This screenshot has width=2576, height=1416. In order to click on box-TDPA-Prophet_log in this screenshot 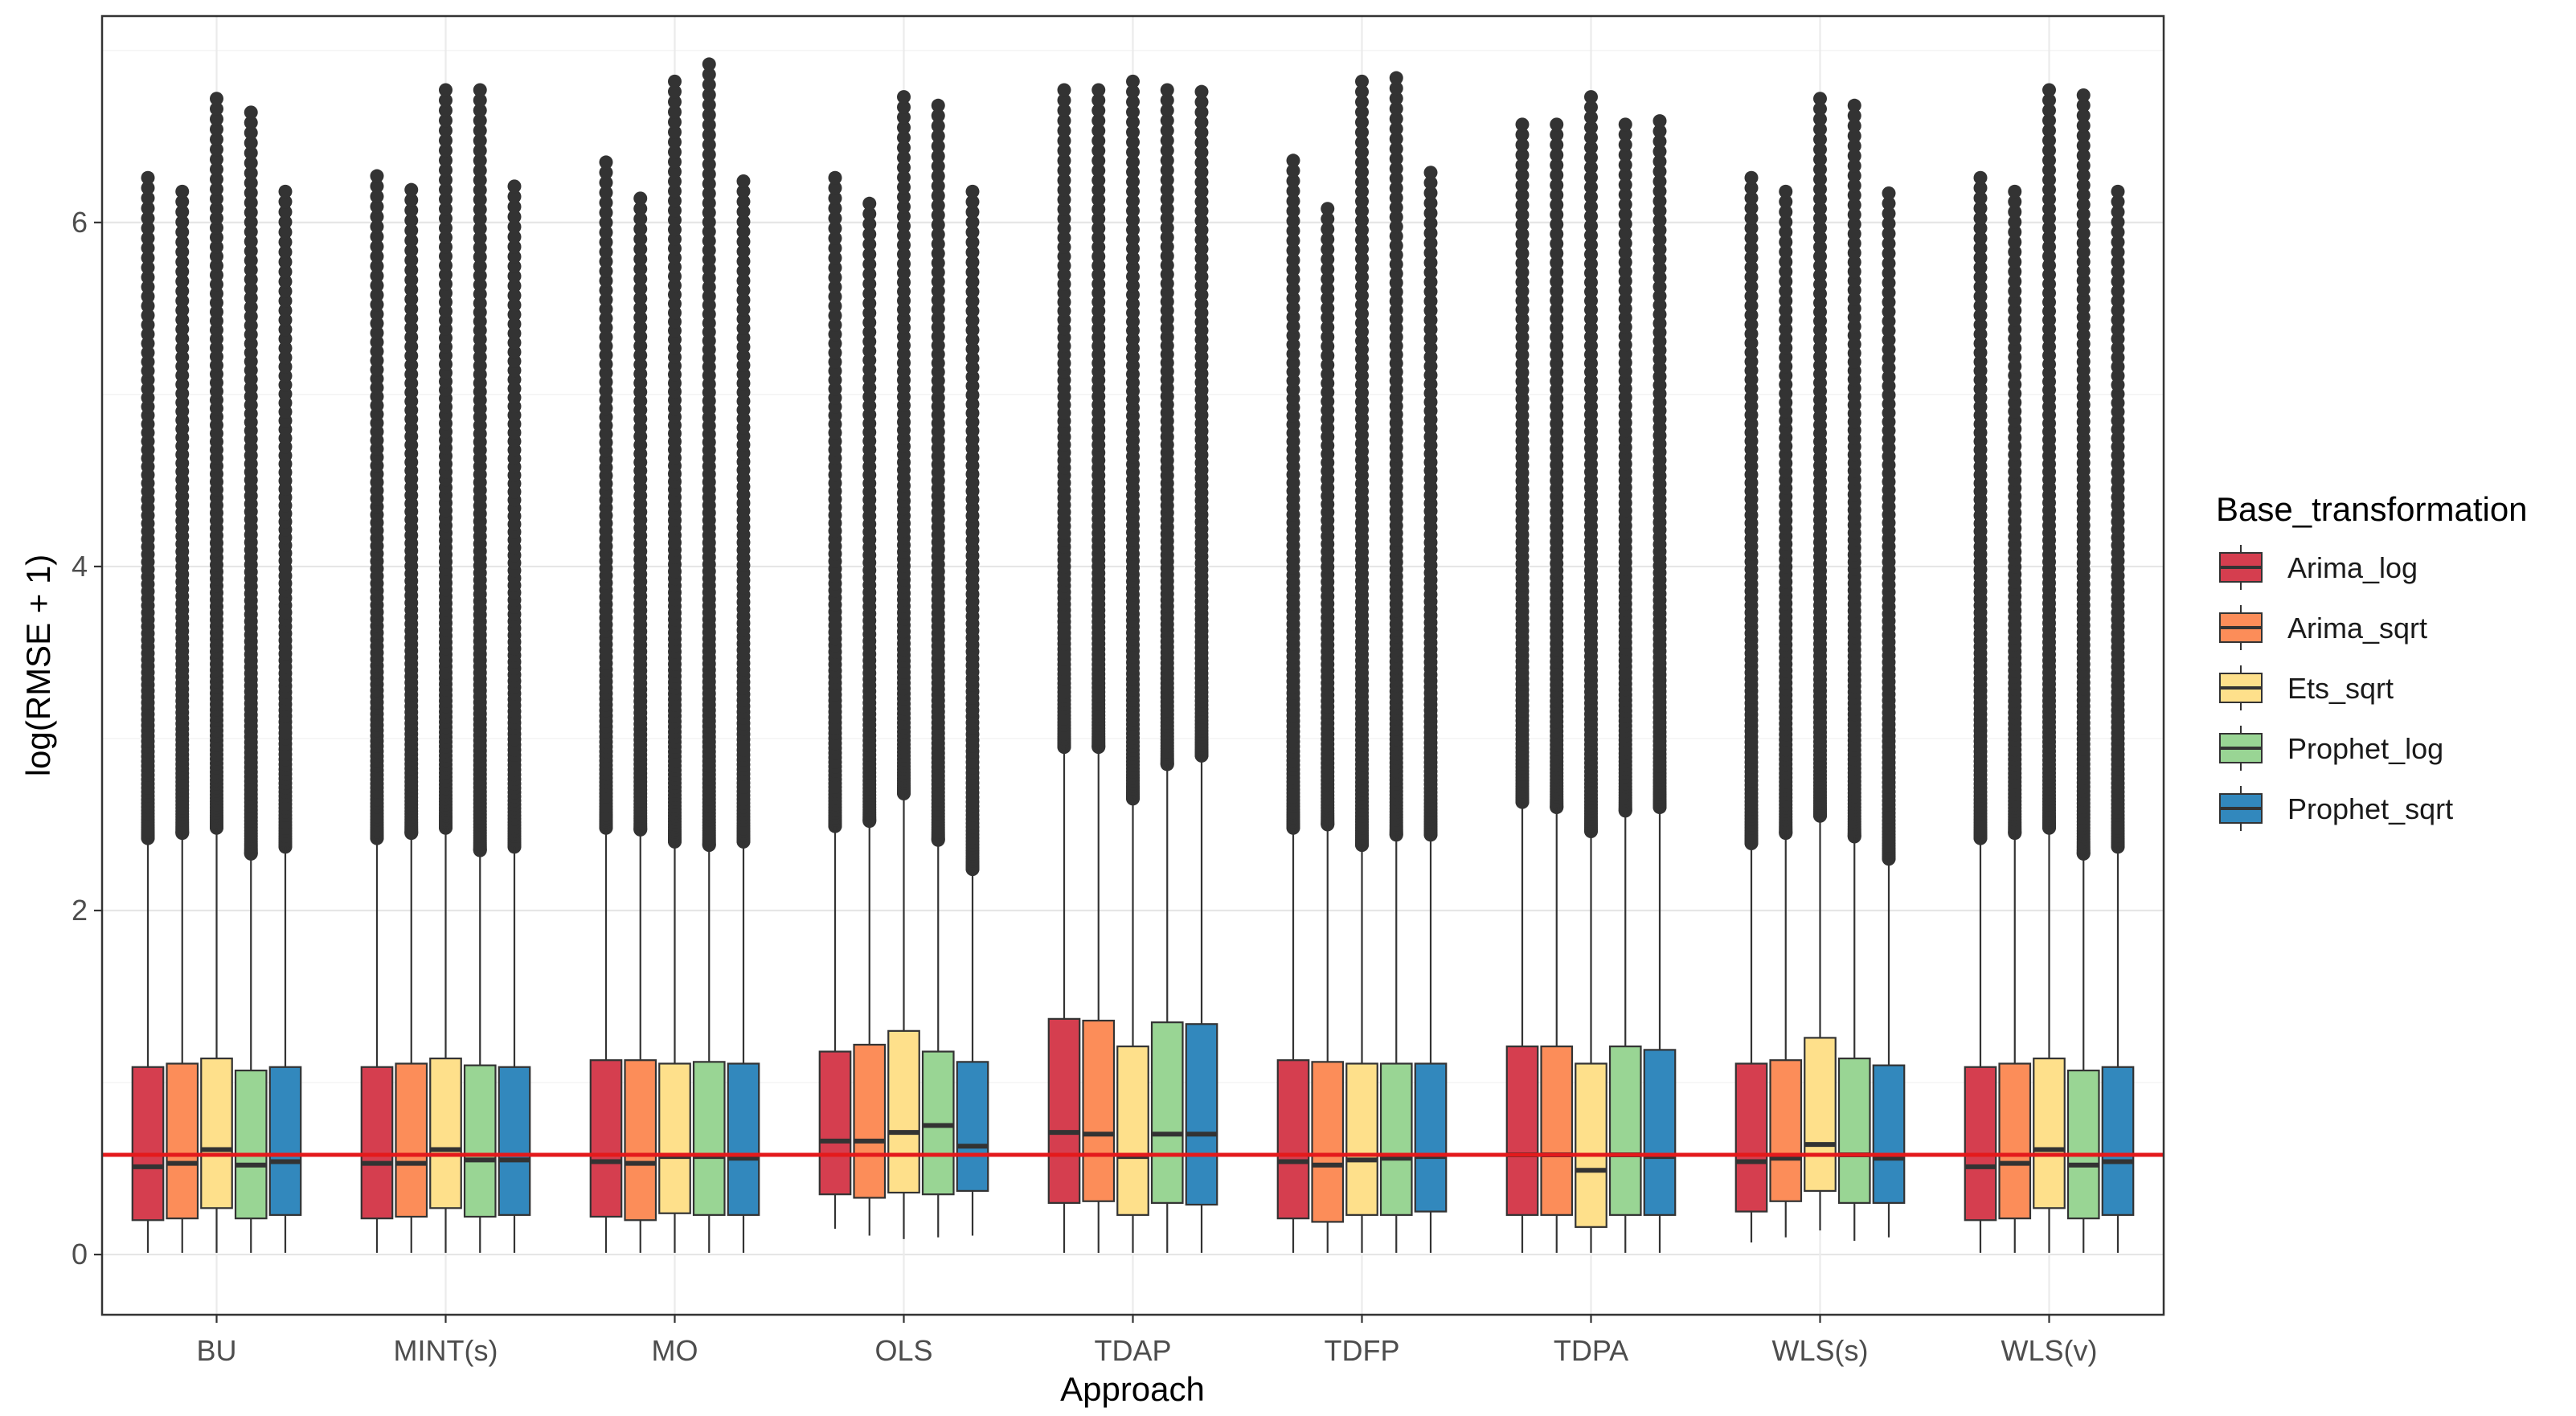, I will do `click(1625, 685)`.